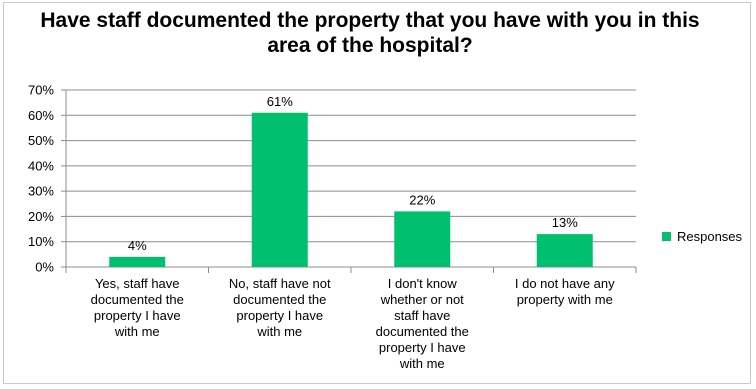 This screenshot has height=389, width=756. Describe the element at coordinates (41, 241) in the screenshot. I see `y-tick-label: 10%` at that location.